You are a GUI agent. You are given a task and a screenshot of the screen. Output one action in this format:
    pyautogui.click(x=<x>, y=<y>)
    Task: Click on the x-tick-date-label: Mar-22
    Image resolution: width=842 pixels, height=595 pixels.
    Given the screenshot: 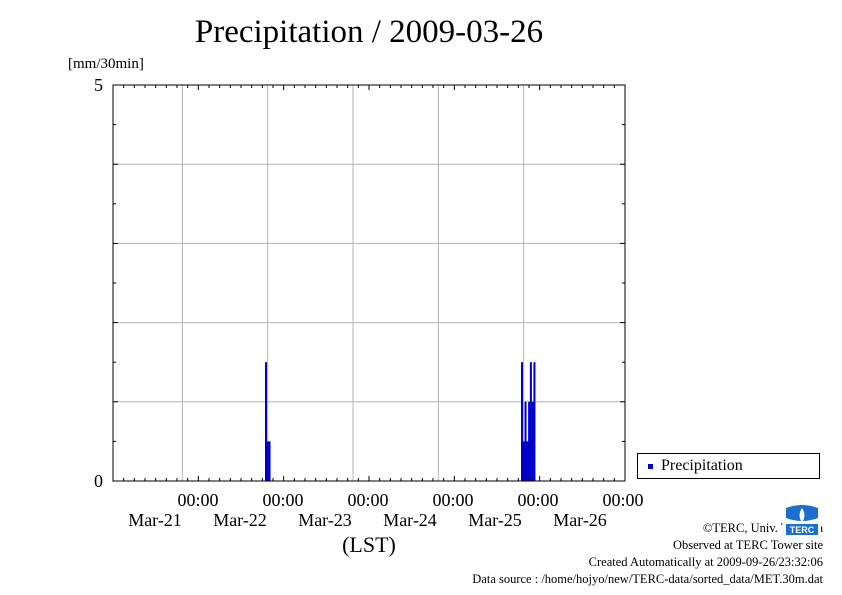 What is the action you would take?
    pyautogui.click(x=240, y=520)
    